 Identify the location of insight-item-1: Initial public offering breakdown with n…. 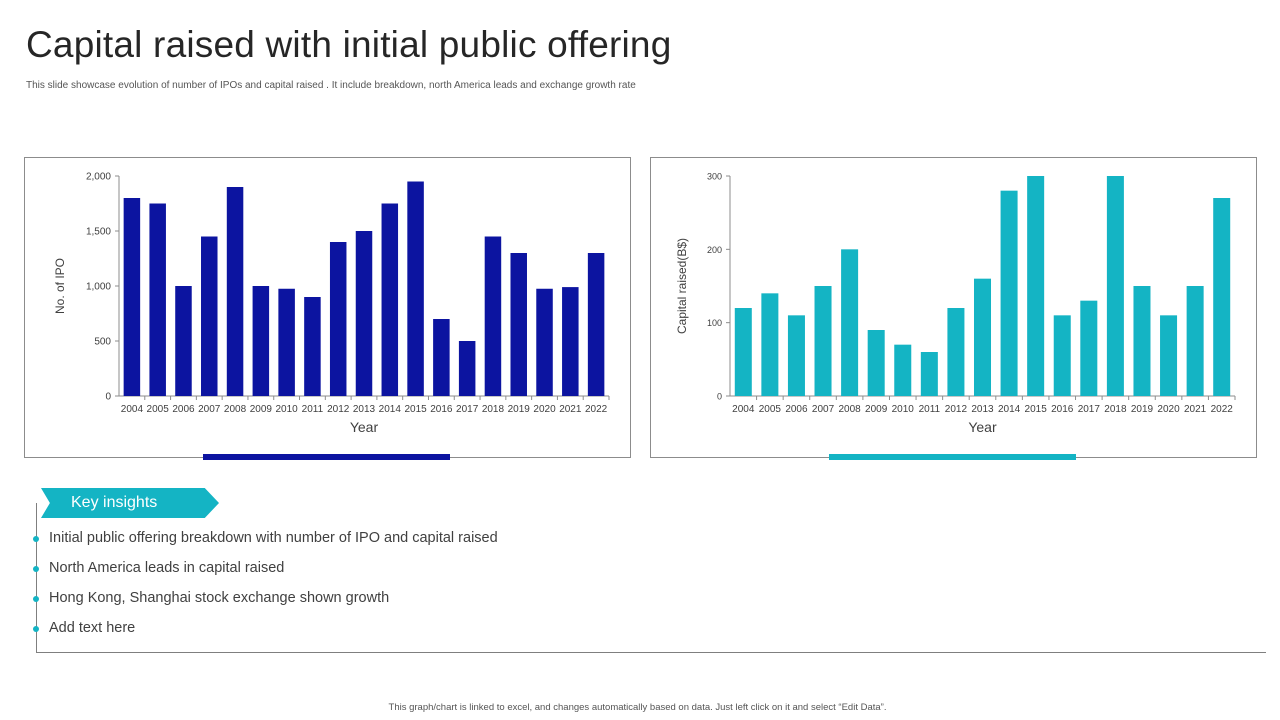
(273, 538).